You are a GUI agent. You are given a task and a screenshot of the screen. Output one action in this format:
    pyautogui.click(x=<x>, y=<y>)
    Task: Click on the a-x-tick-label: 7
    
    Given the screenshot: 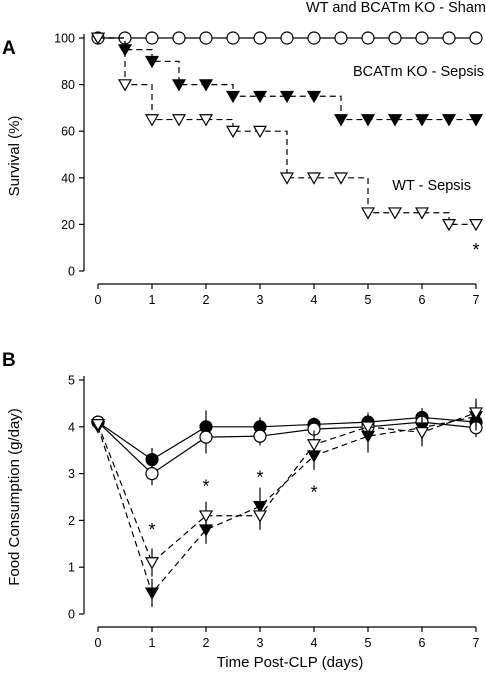 What is the action you would take?
    pyautogui.click(x=476, y=300)
    